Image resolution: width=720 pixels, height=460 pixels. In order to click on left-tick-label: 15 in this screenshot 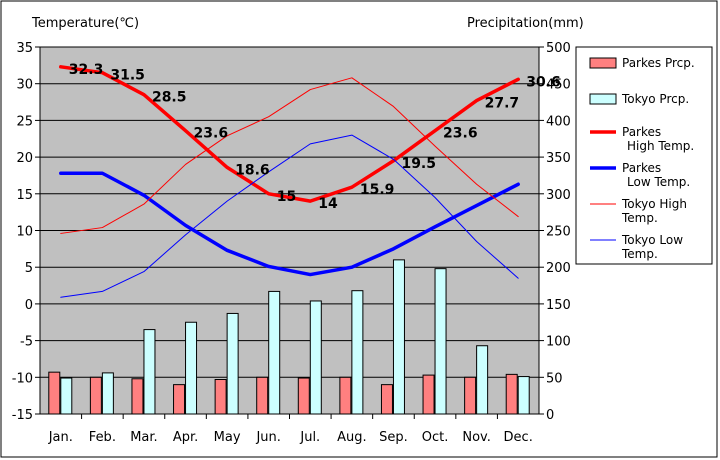, I will do `click(24, 195)`.